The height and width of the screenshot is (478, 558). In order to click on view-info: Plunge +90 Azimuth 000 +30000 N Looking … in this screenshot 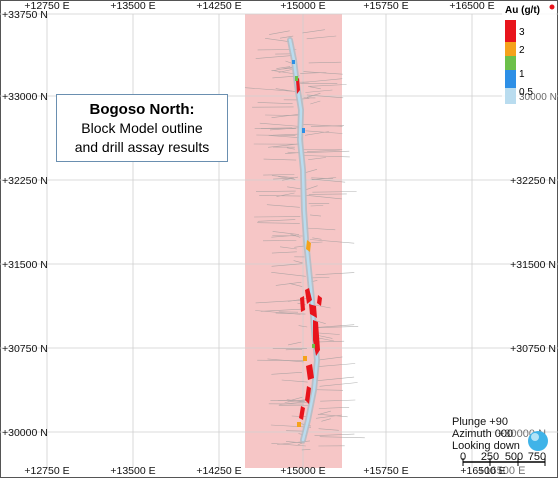, I will do `click(499, 446)`.